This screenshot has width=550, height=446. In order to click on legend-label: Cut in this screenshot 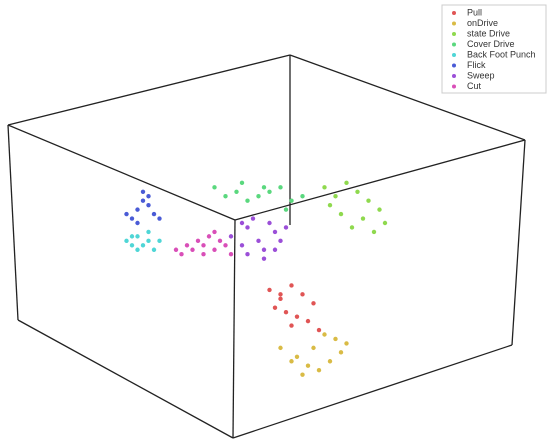, I will do `click(474, 86)`.